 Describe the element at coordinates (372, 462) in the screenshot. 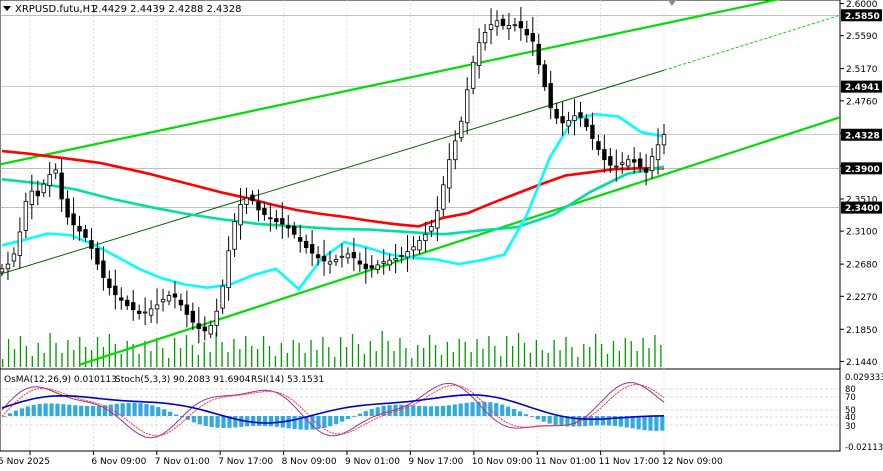

I see `time-tick-label: 9 Nov 01:00` at that location.